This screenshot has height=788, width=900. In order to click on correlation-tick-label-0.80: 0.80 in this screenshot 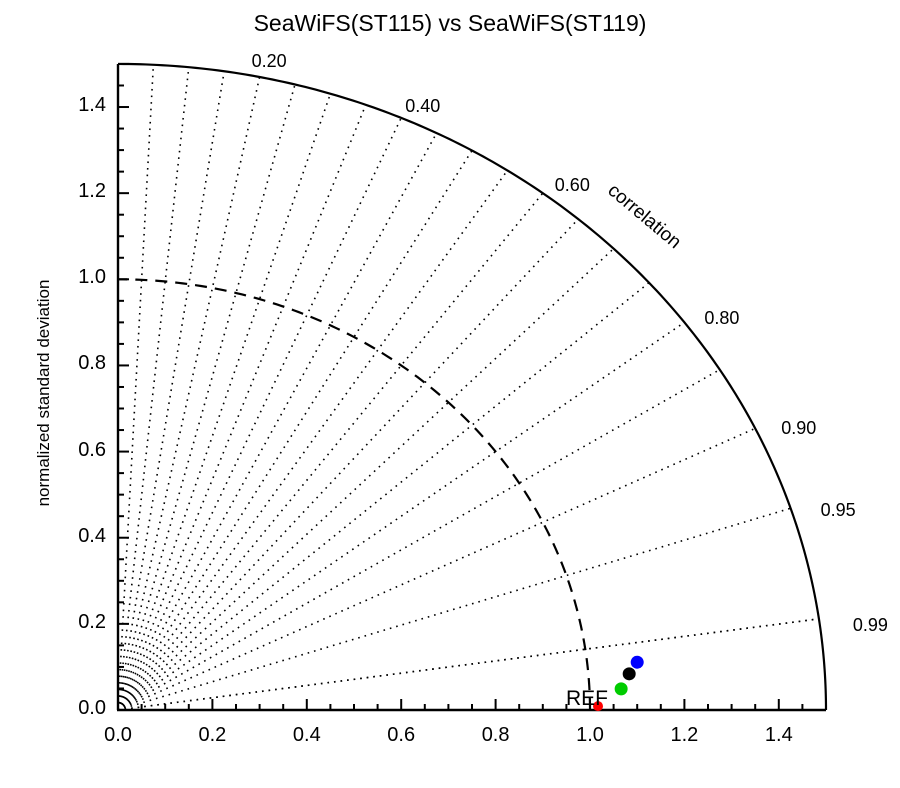, I will do `click(722, 318)`.